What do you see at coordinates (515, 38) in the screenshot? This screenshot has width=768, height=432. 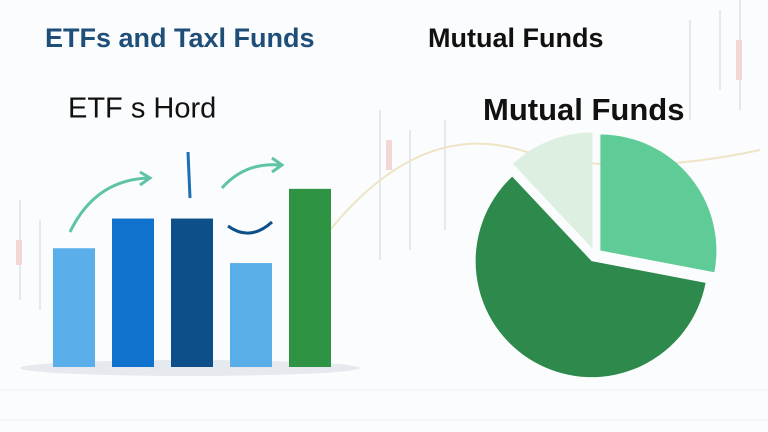 I see `header-right: Mutual Funds` at bounding box center [515, 38].